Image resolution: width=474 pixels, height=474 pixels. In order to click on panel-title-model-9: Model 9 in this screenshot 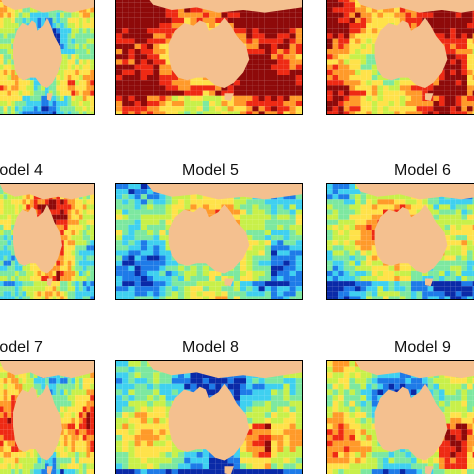, I will do `click(422, 347)`.